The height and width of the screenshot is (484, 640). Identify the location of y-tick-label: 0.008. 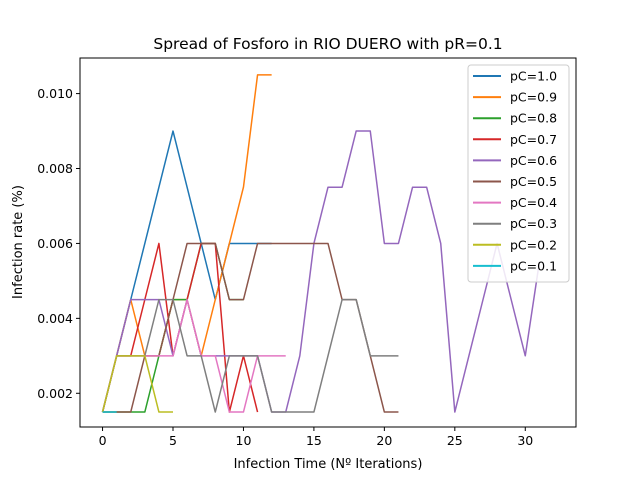
(55, 168).